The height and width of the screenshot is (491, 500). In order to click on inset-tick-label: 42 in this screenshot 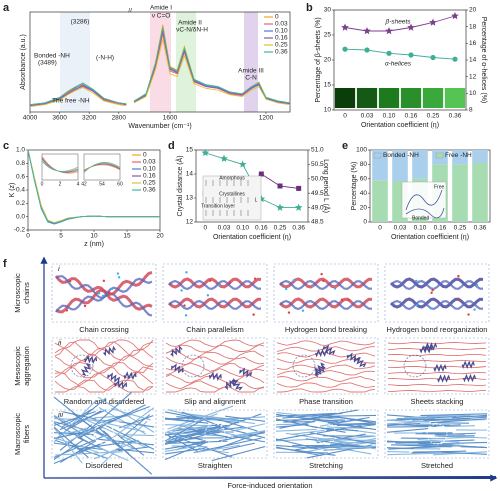, I will do `click(84, 184)`.